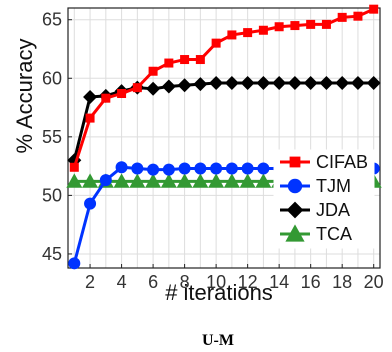  I want to click on legend-label-tca: TCA, so click(334, 234).